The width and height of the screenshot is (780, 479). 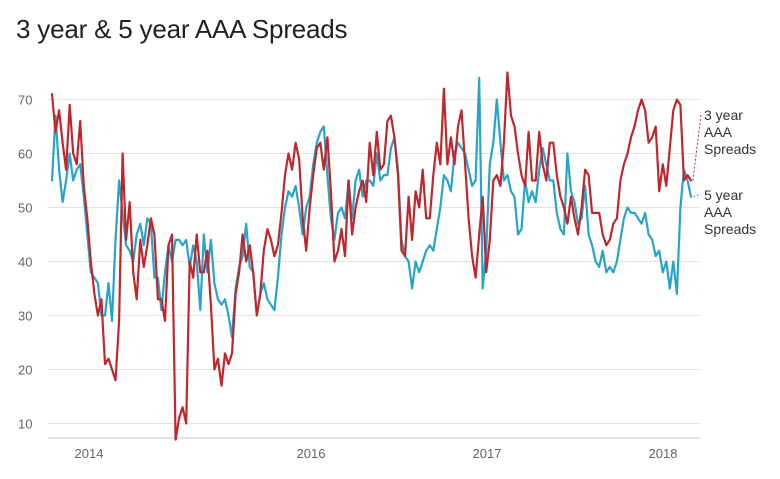 I want to click on label-5yr: Spreads, so click(x=730, y=229).